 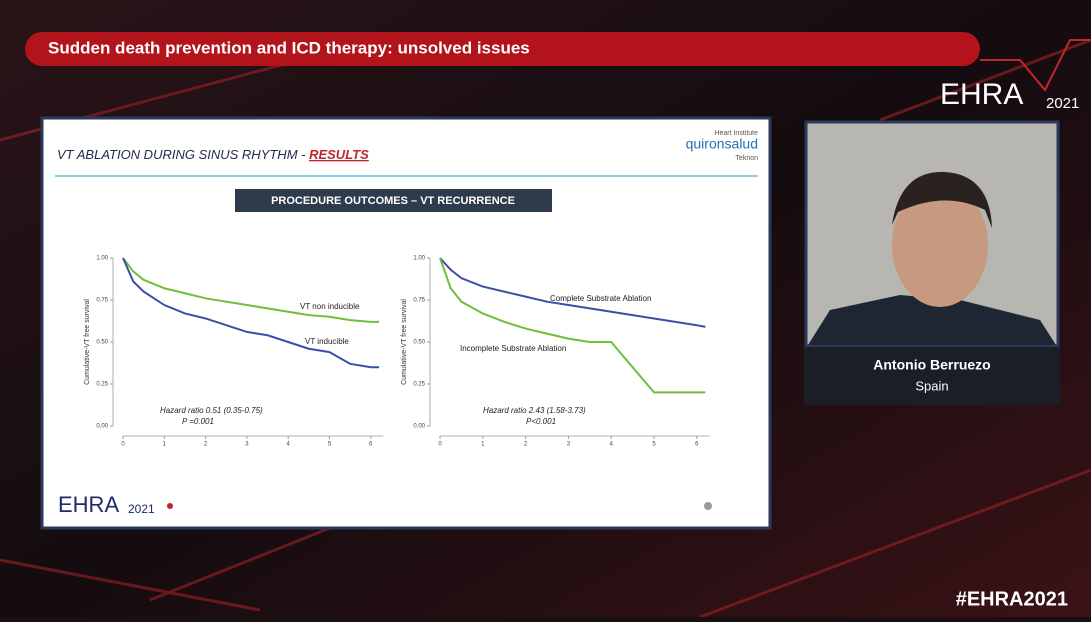 What do you see at coordinates (736, 133) in the screenshot?
I see `logo-top: Heart Institute` at bounding box center [736, 133].